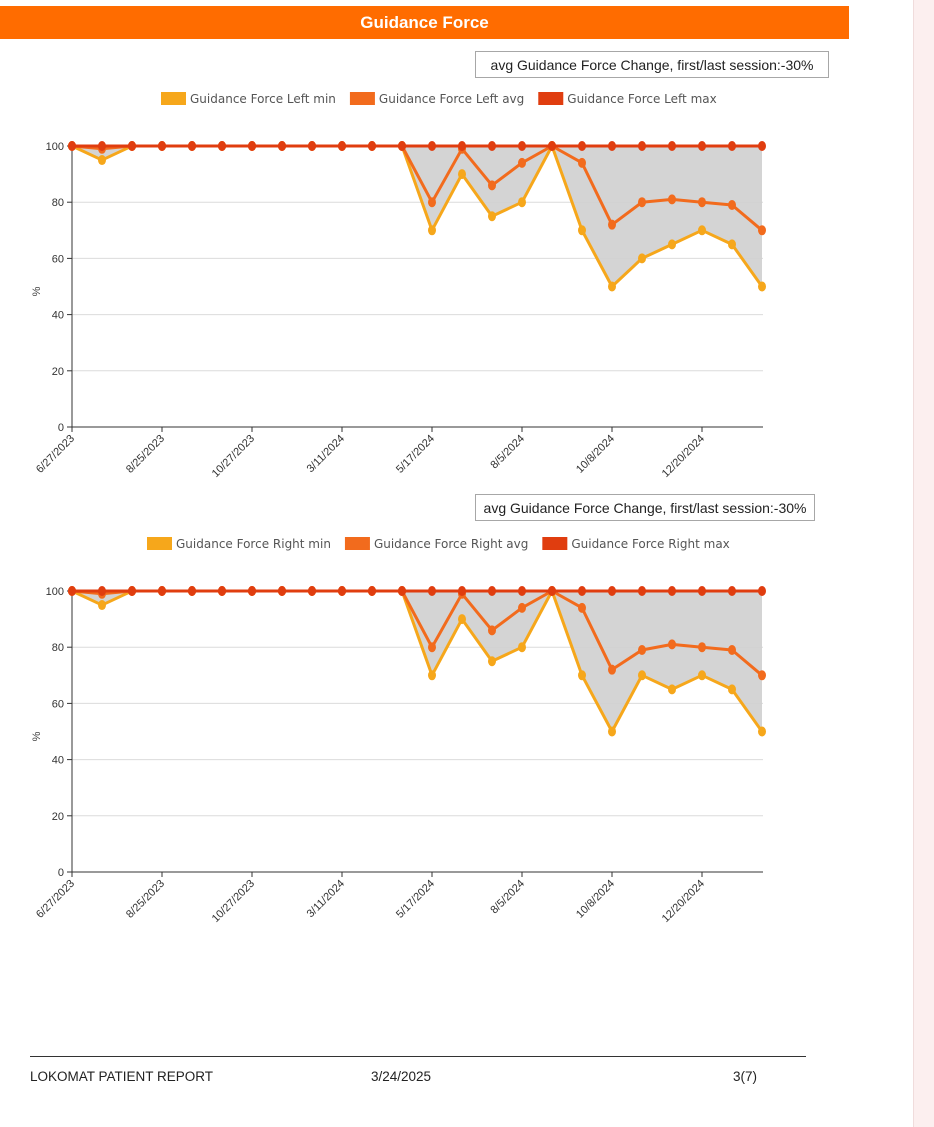 This screenshot has width=934, height=1127. I want to click on range-band-right, so click(417, 661).